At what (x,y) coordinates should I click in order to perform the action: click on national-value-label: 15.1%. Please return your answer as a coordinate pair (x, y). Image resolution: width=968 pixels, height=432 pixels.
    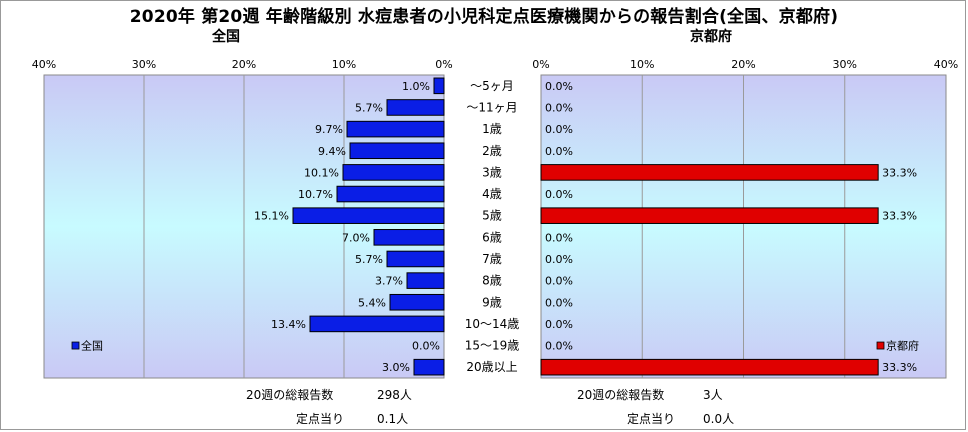
    Looking at the image, I should click on (271, 216).